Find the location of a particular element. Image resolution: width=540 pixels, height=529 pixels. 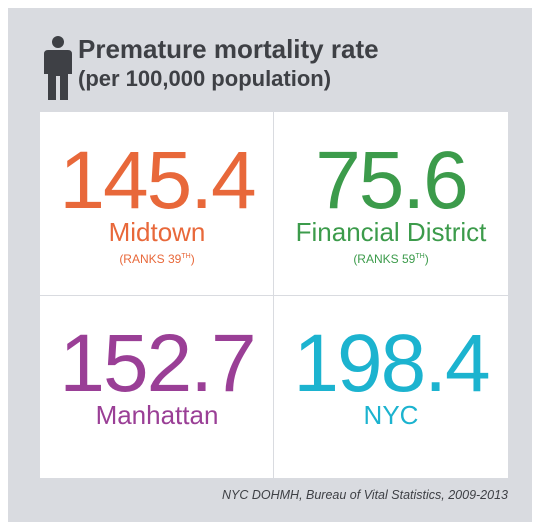

subtitle: (per 100,000 population) is located at coordinates (205, 78).